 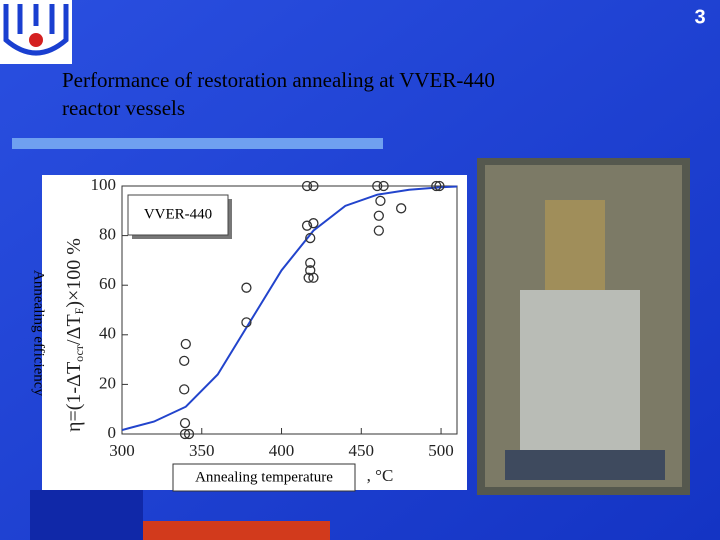 What do you see at coordinates (36, 32) in the screenshot?
I see `logo` at bounding box center [36, 32].